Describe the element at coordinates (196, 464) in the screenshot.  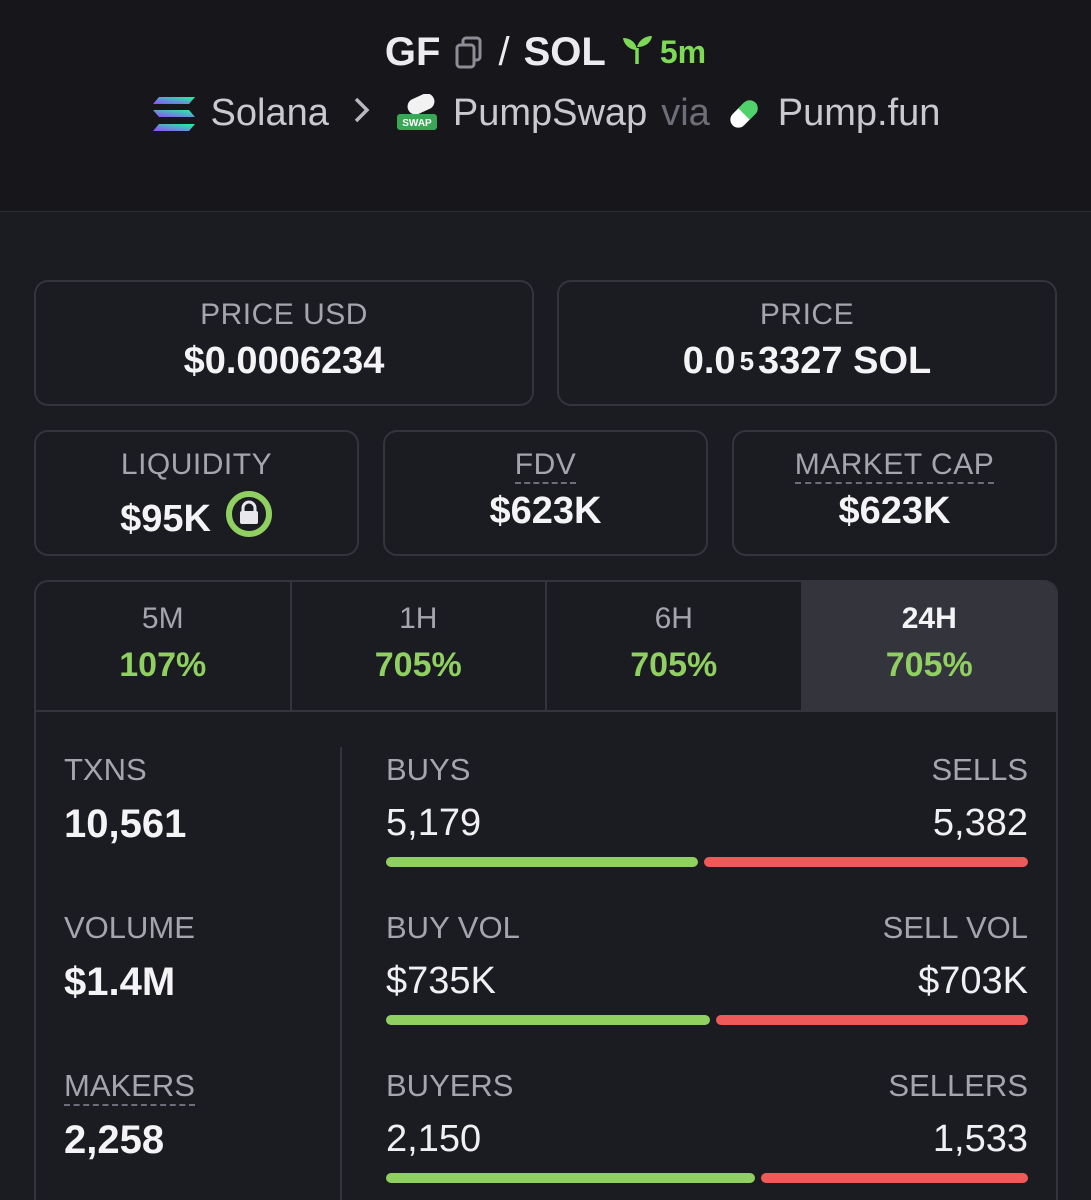
I see `liquidity-label: LIQUIDITY` at that location.